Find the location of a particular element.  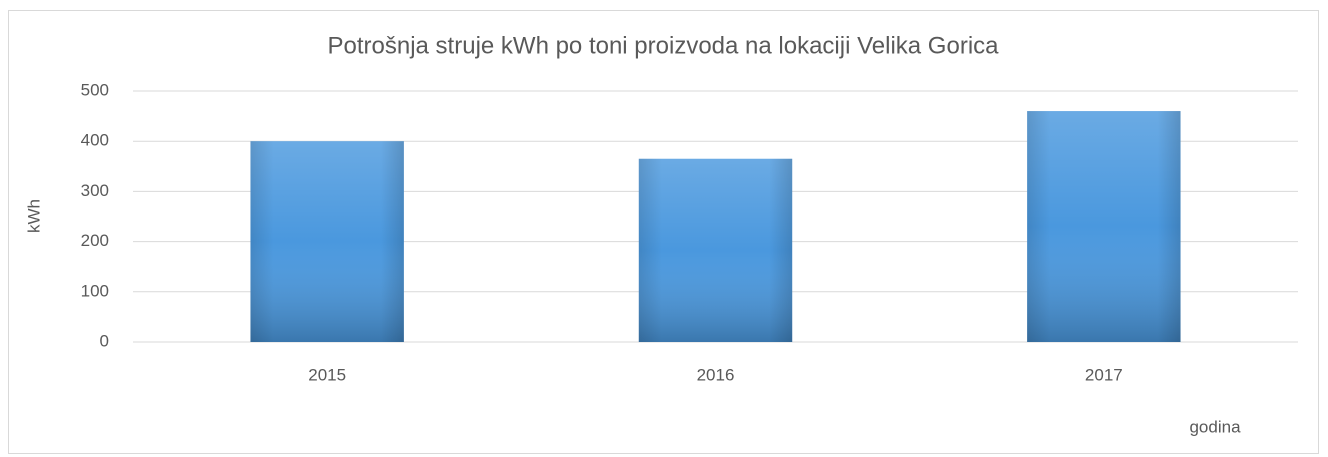

y-tick-label: 500 is located at coordinates (95, 89).